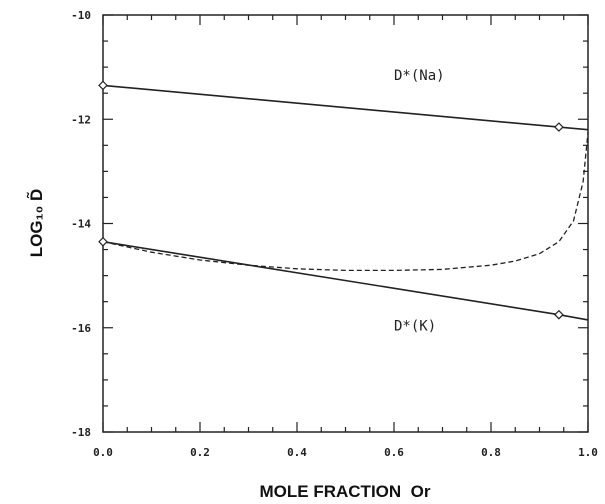 The image size is (605, 504). Describe the element at coordinates (491, 452) in the screenshot. I see `x-tick-label: 0.8` at that location.